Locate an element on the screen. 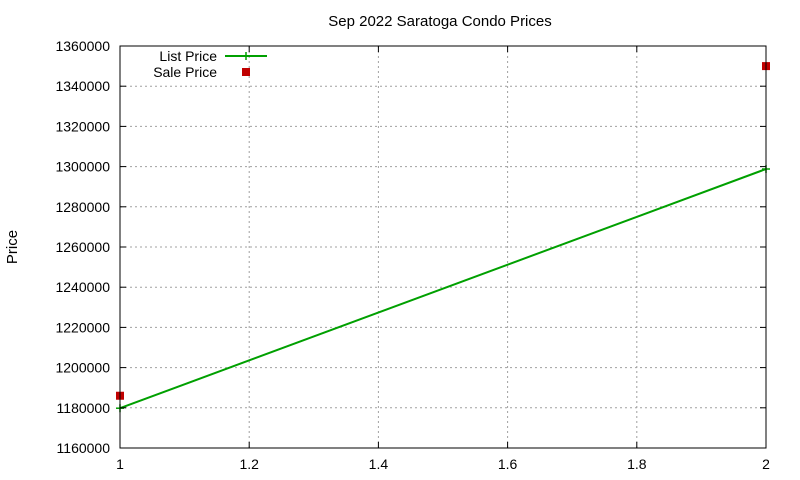 This screenshot has width=800, height=480. x-tick-label: 1.6 is located at coordinates (508, 464).